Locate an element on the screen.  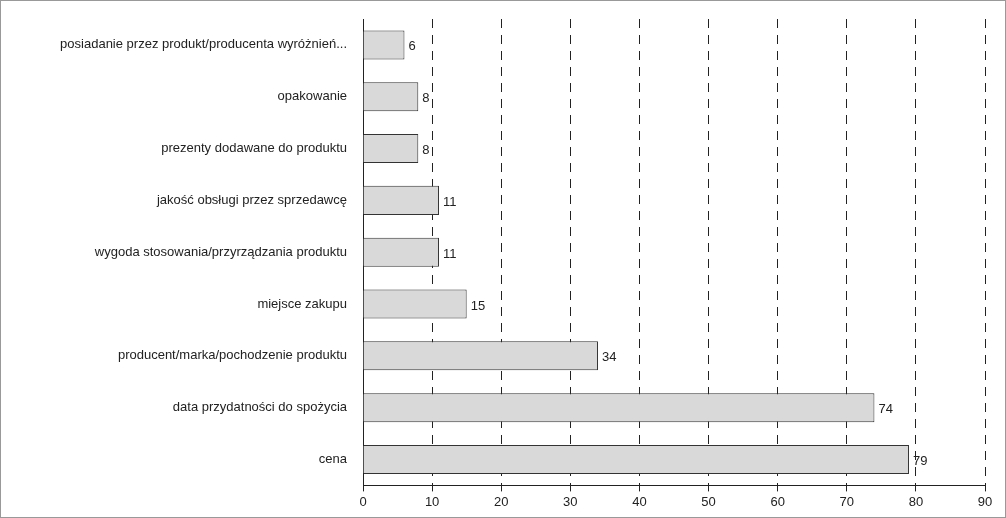
y-tick-label: miejsce zakupu is located at coordinates (302, 303).